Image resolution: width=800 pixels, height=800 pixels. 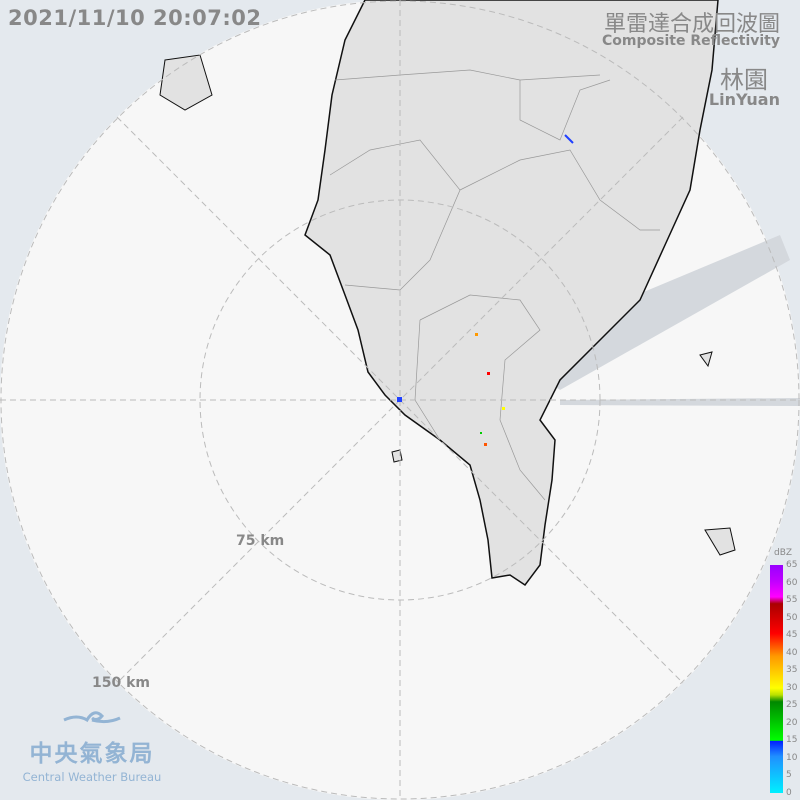 What do you see at coordinates (792, 687) in the screenshot?
I see `legend-tick: 30` at bounding box center [792, 687].